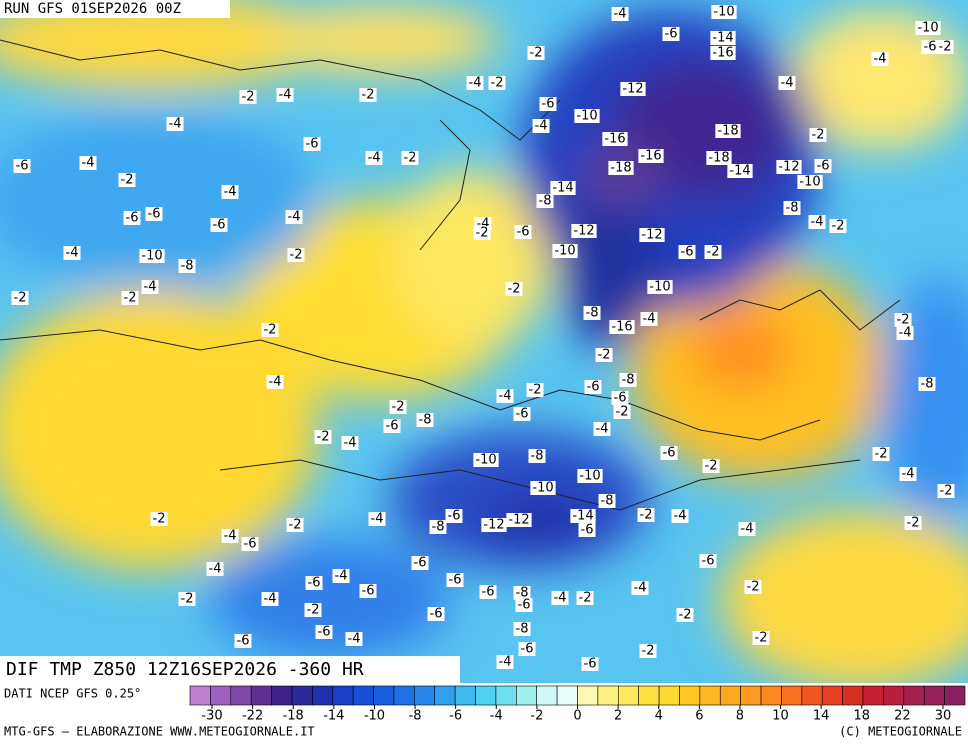 The height and width of the screenshot is (745, 968). Describe the element at coordinates (728, 131) in the screenshot. I see `contour-label: -18` at that location.